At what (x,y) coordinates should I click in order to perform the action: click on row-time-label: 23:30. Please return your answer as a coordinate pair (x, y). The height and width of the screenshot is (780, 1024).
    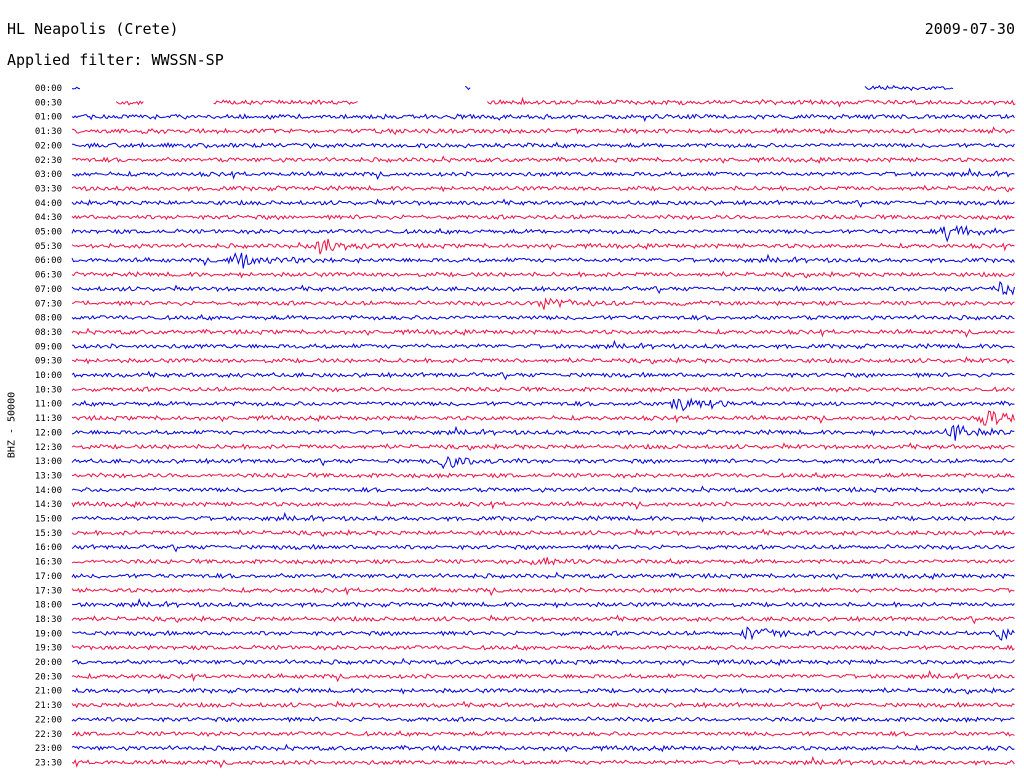
    Looking at the image, I should click on (48, 763).